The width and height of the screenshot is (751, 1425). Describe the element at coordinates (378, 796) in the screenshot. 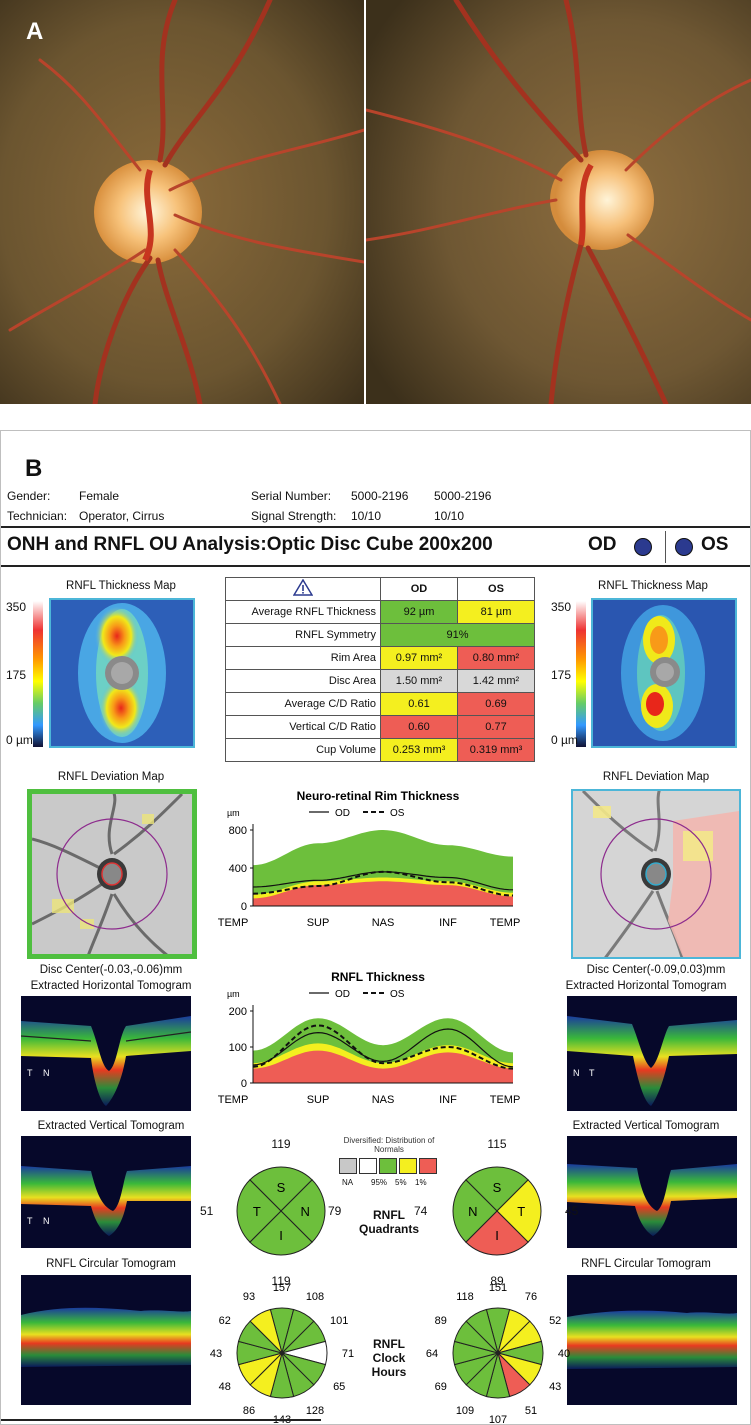

I see `chart-title: Neuro-retinal Rim Thickness` at that location.